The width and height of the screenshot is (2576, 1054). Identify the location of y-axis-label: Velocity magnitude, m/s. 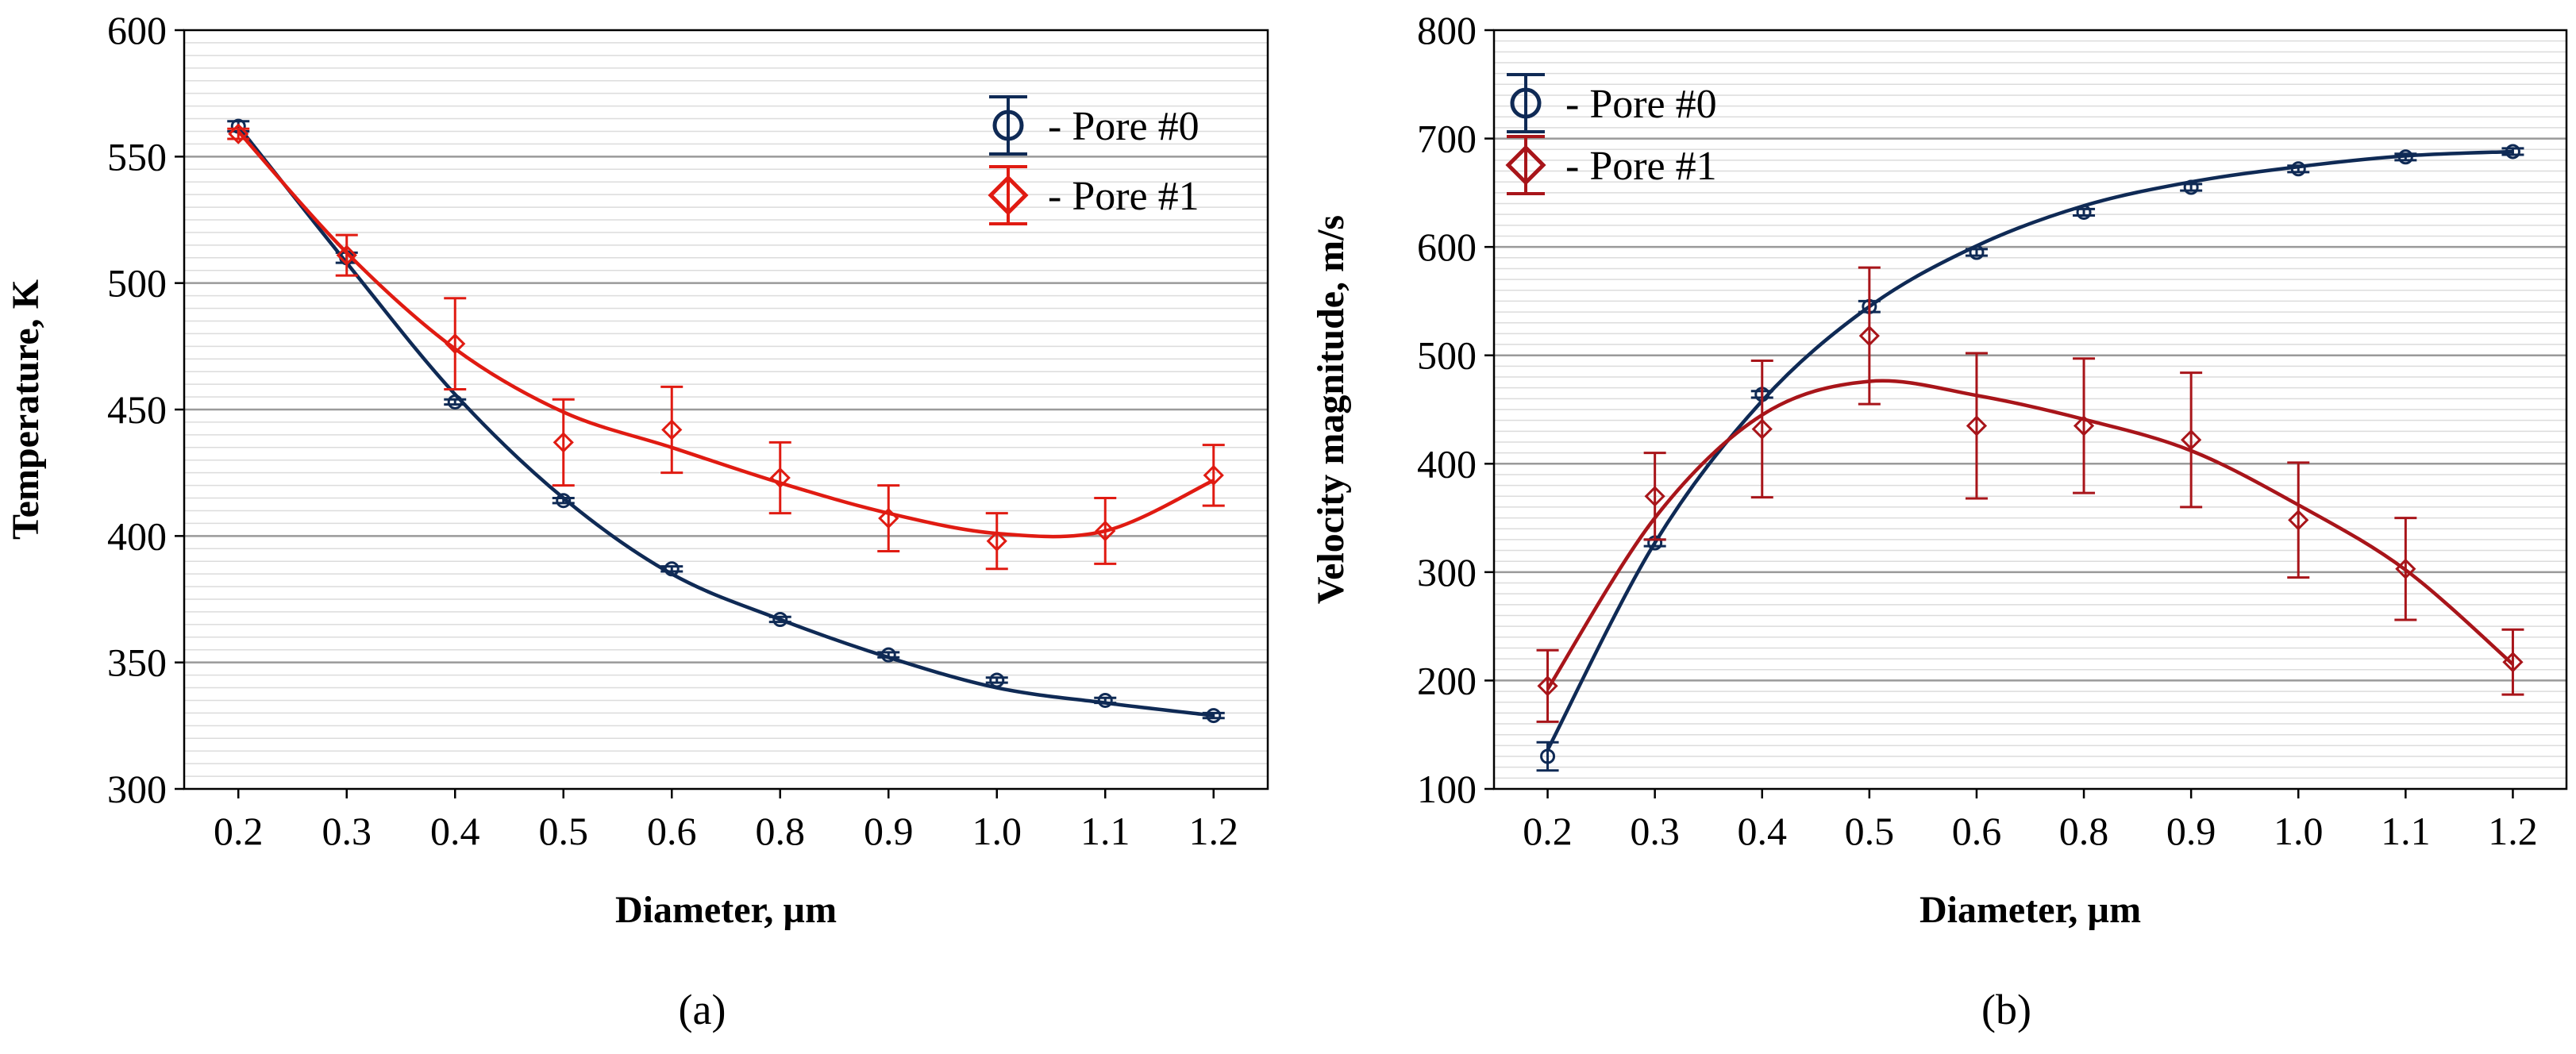
(1331, 409).